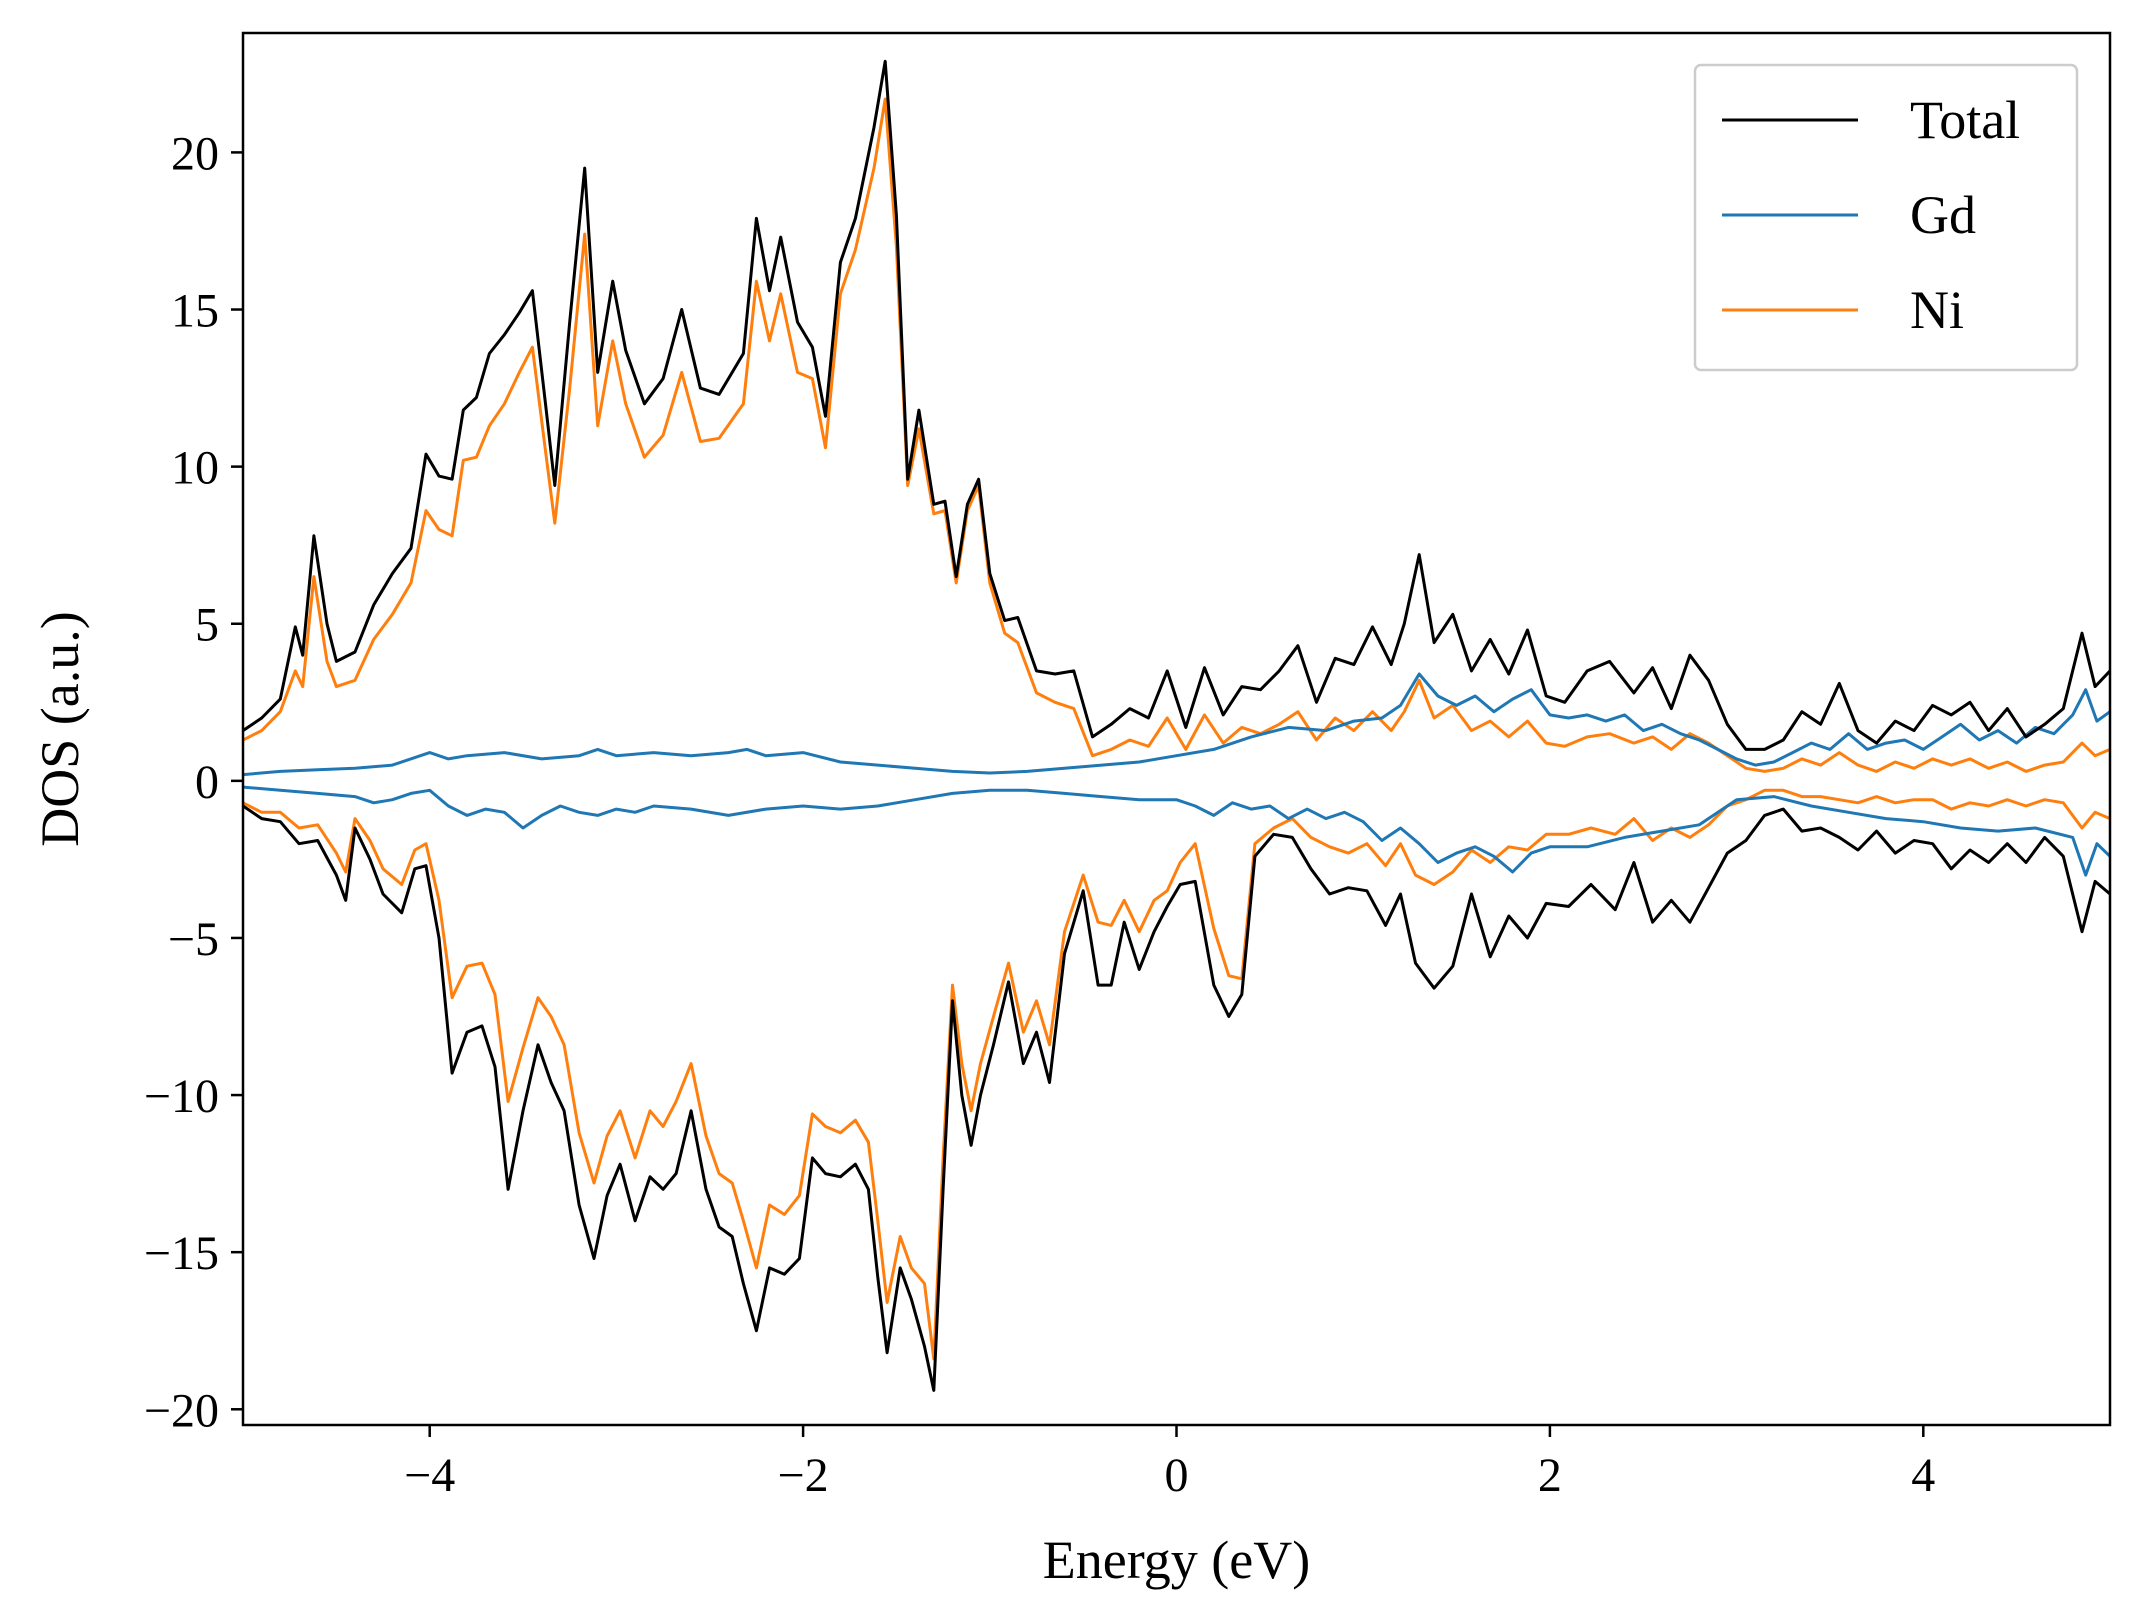 The height and width of the screenshot is (1617, 2134). I want to click on y-tick-label: −20, so click(181, 1410).